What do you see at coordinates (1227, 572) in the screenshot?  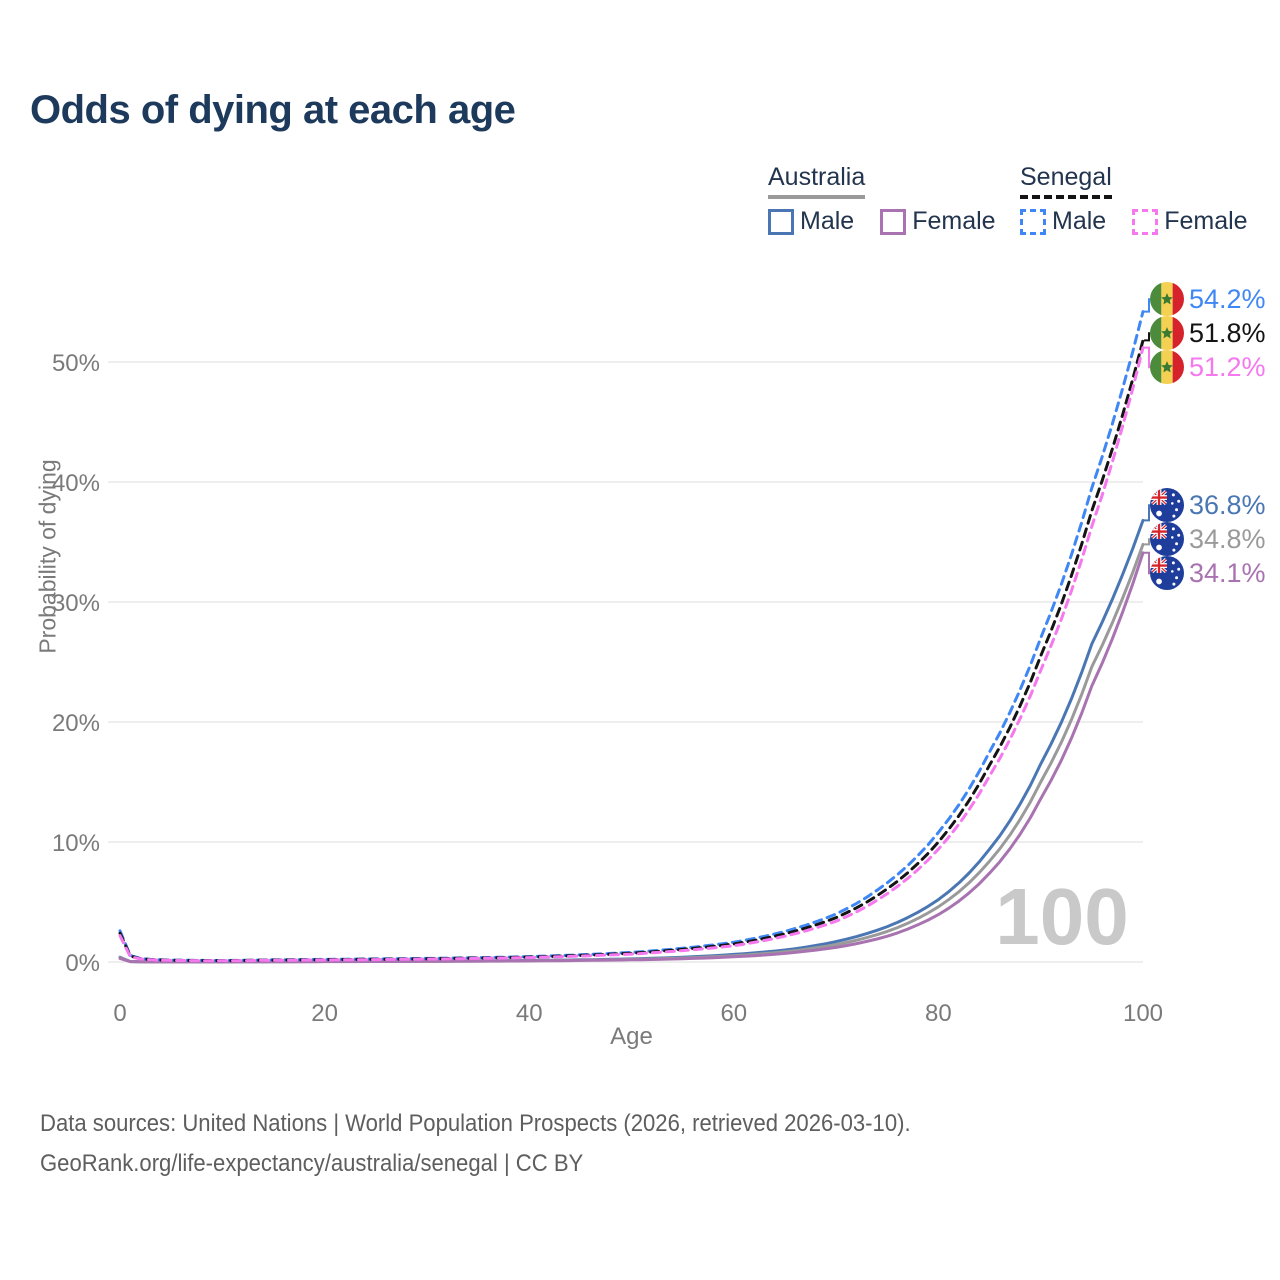 I see `end-label-value: 34.1%` at bounding box center [1227, 572].